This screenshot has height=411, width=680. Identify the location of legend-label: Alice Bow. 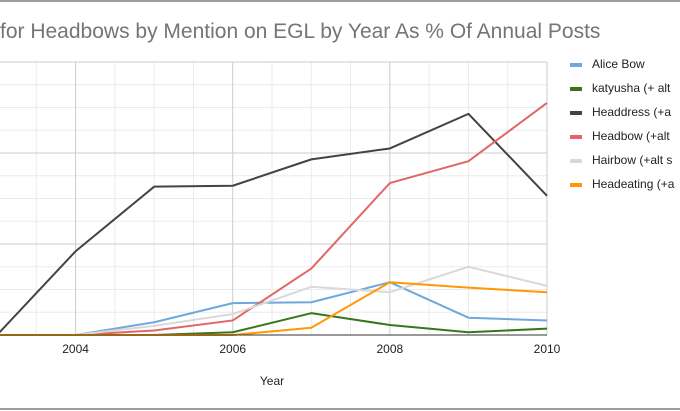
(618, 64).